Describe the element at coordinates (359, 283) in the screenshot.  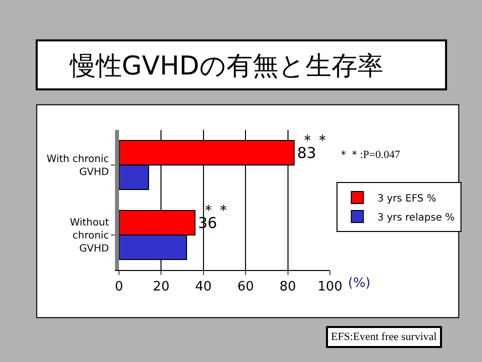
I see `x-axis-title: (%)` at that location.